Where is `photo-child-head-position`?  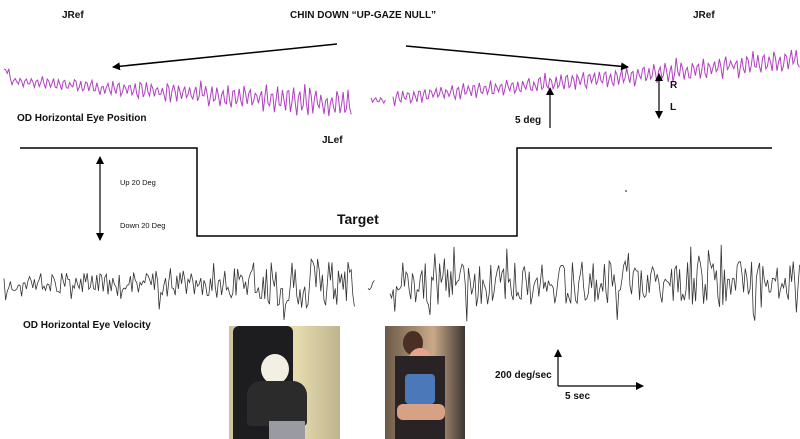
photo-child-head-position is located at coordinates (425, 382).